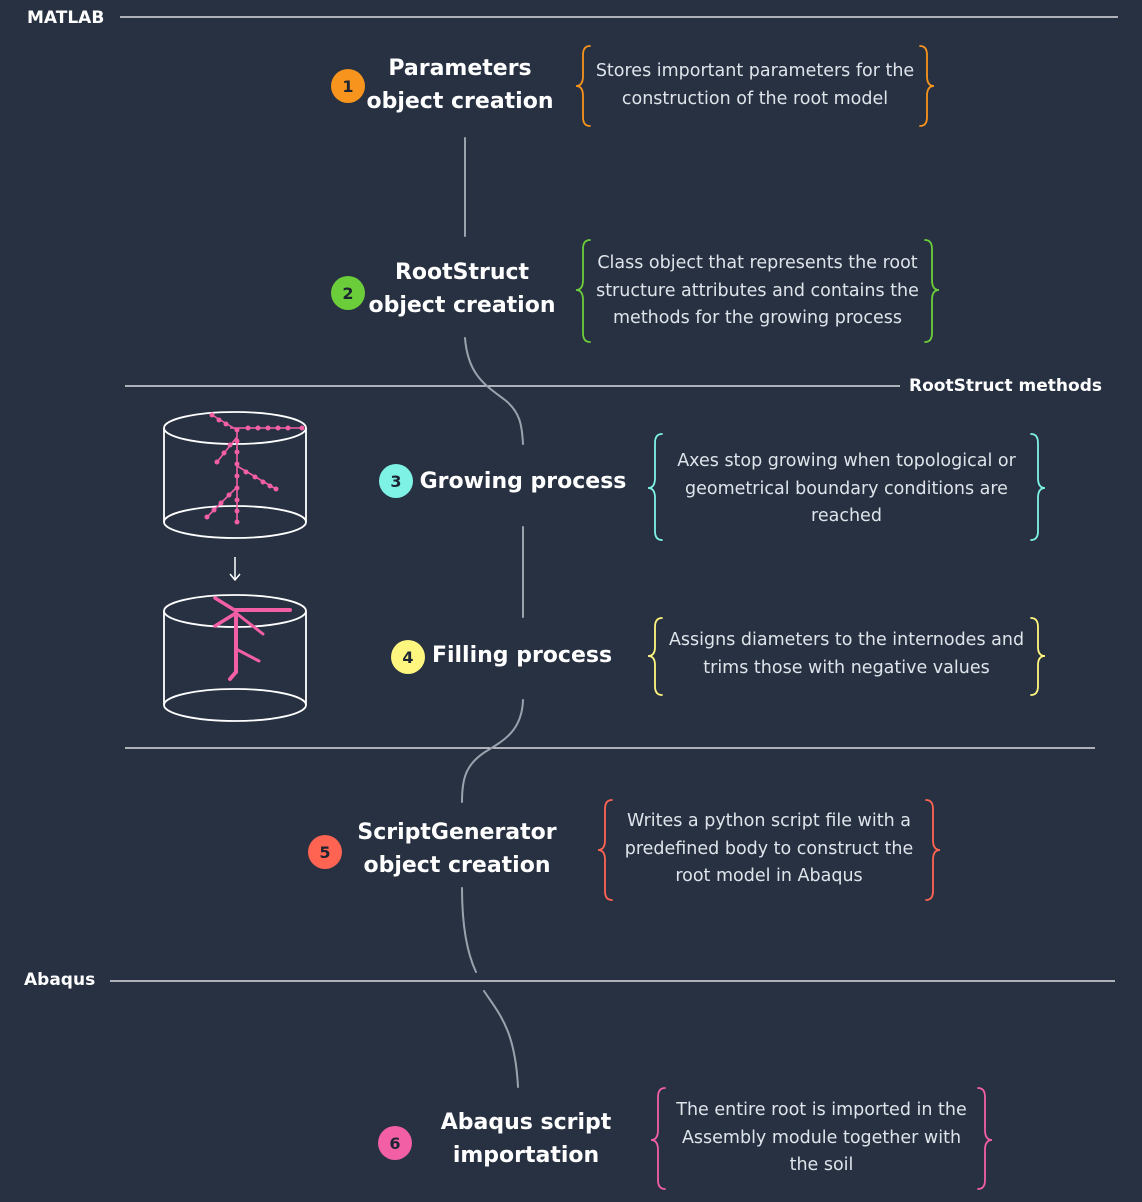 This screenshot has height=1202, width=1142. I want to click on step-4-title: Filling process, so click(522, 655).